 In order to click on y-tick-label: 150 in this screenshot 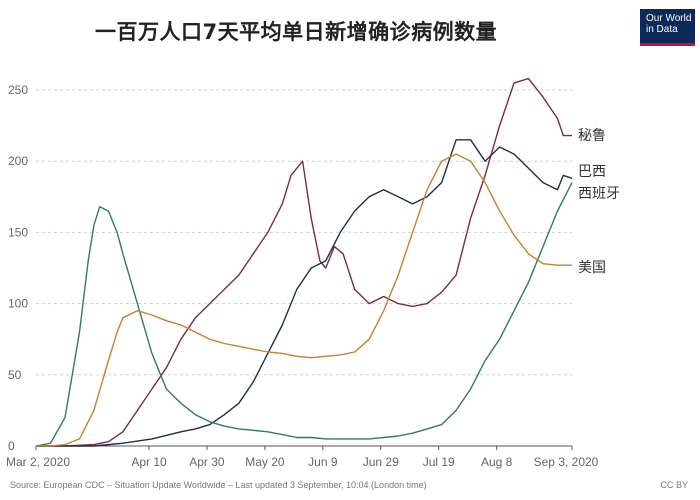, I will do `click(18, 232)`.